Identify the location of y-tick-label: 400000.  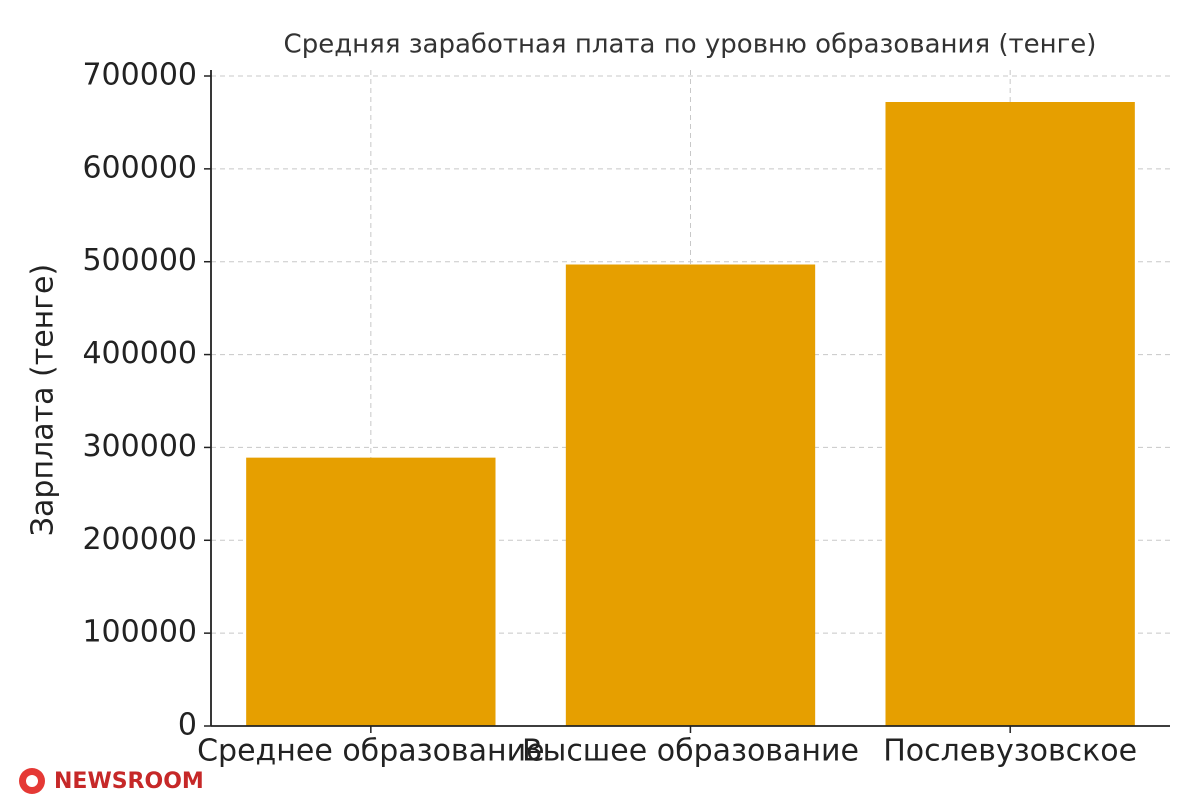
(139, 353).